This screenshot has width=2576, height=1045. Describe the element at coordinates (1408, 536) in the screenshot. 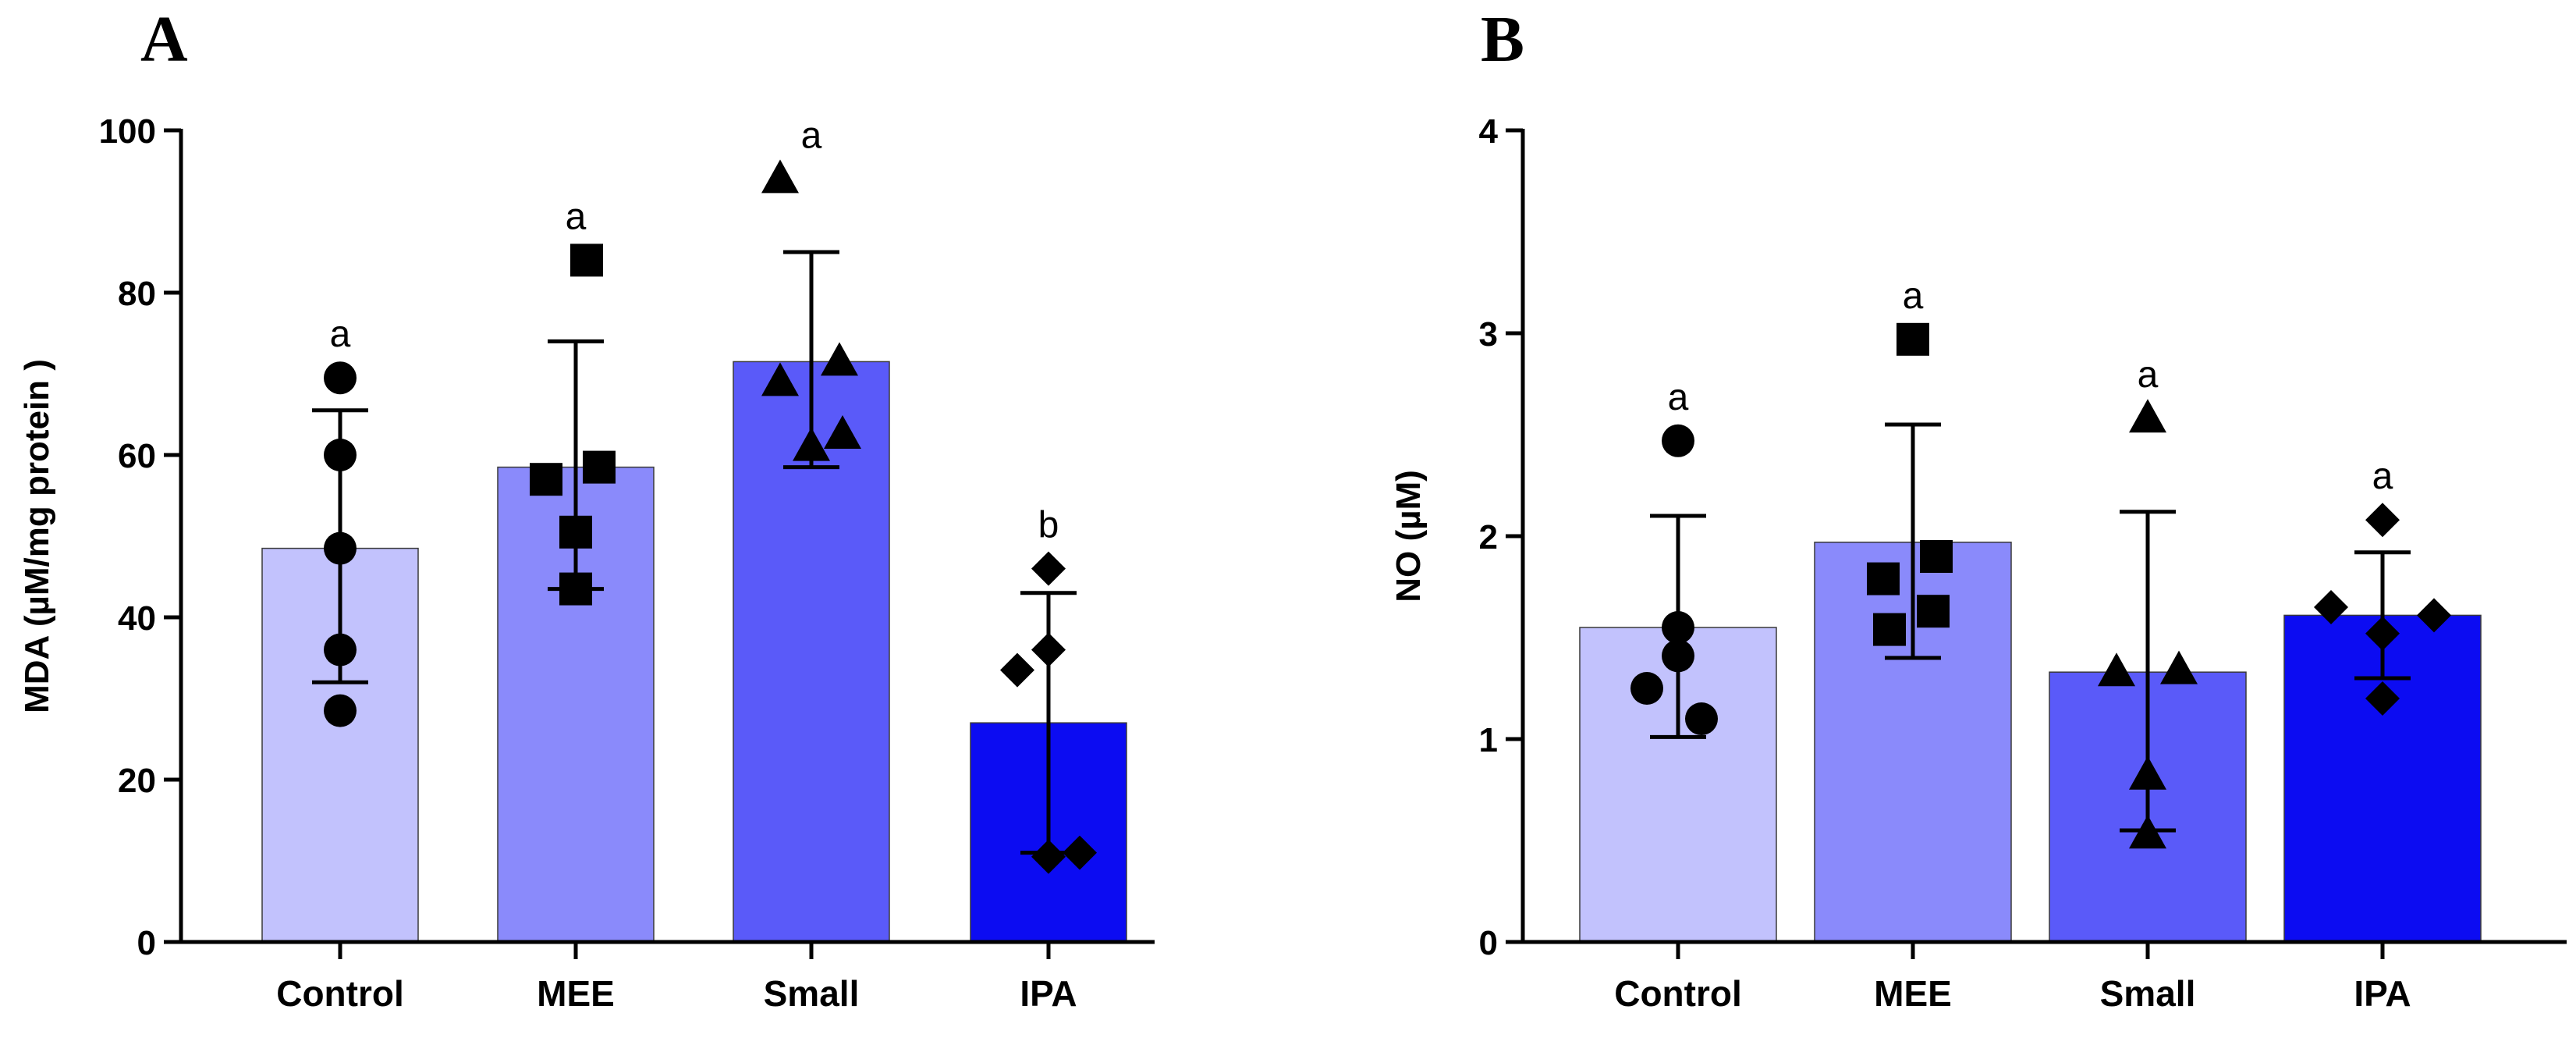

I see `y-axis-title: NO (µM)` at that location.